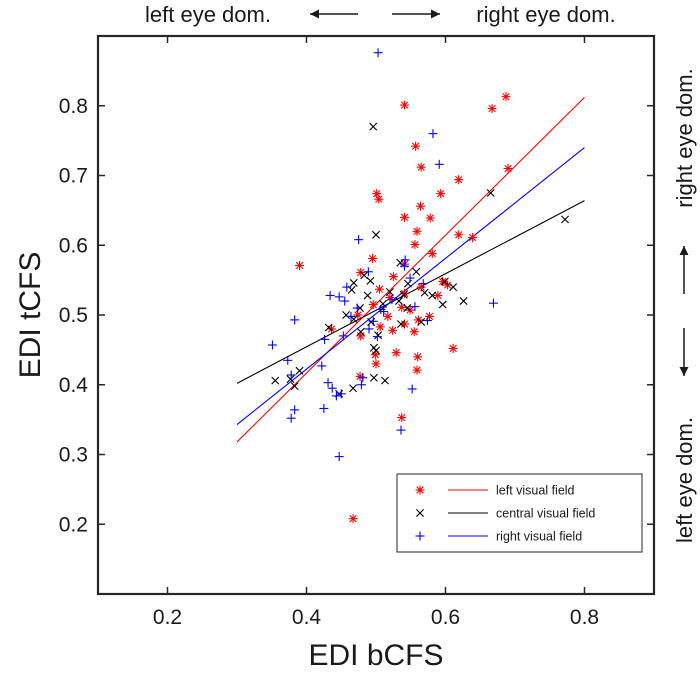  I want to click on y-tick-label: 0.2, so click(73, 524).